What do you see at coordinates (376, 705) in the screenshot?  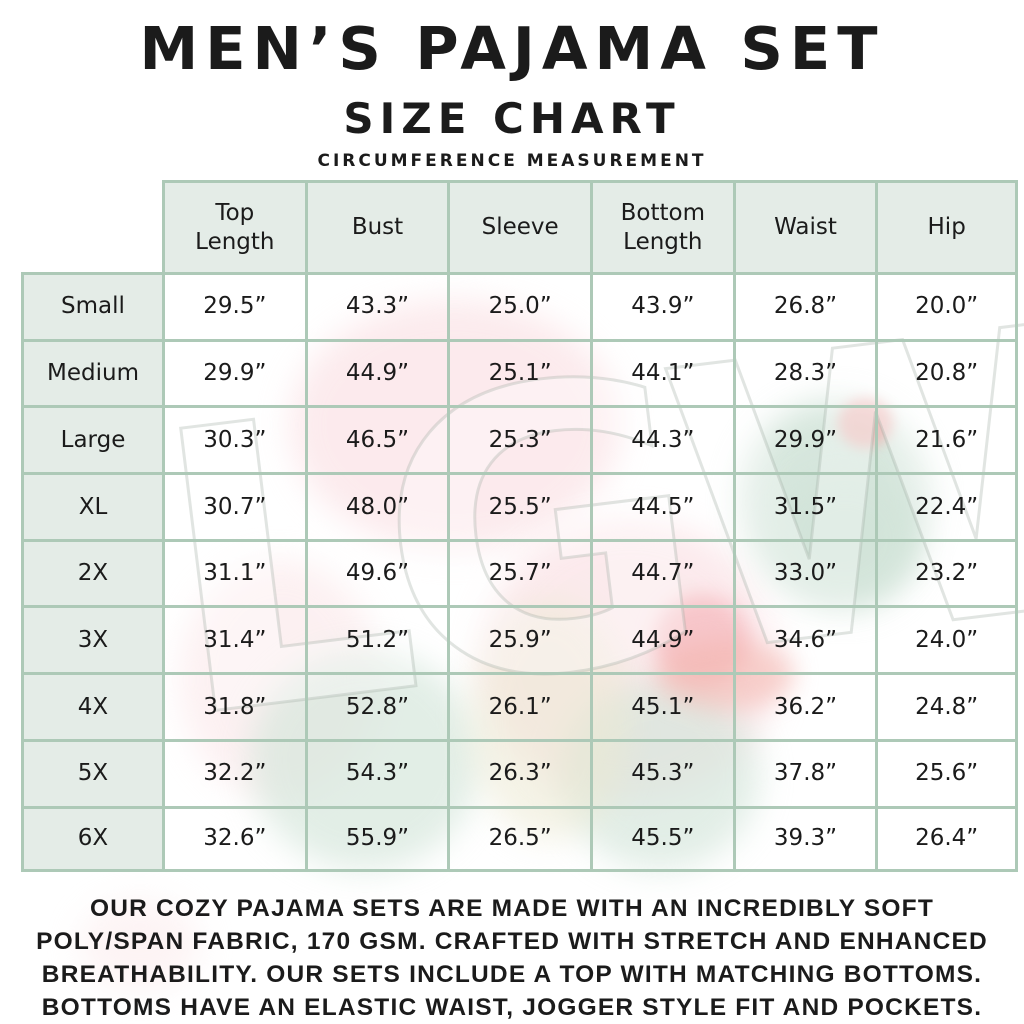 I see `measurement-value: 52.8”` at bounding box center [376, 705].